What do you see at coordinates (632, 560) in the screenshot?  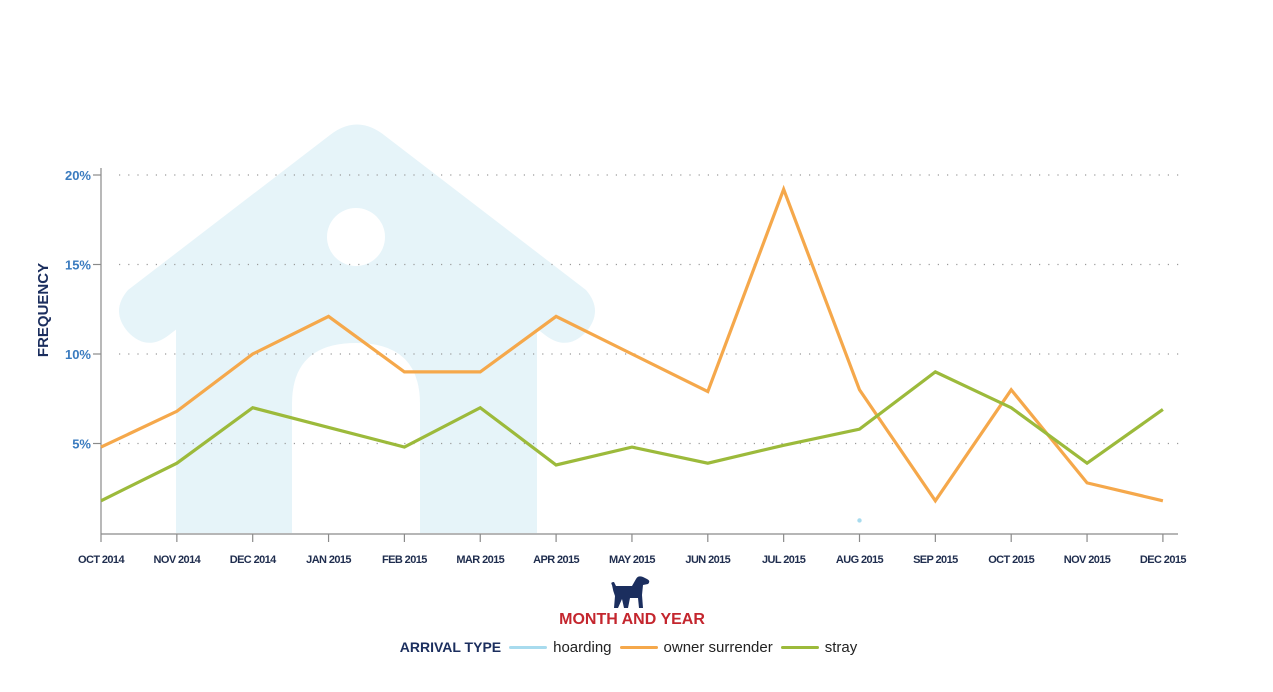 I see `x-tick-label: MAY 2015` at bounding box center [632, 560].